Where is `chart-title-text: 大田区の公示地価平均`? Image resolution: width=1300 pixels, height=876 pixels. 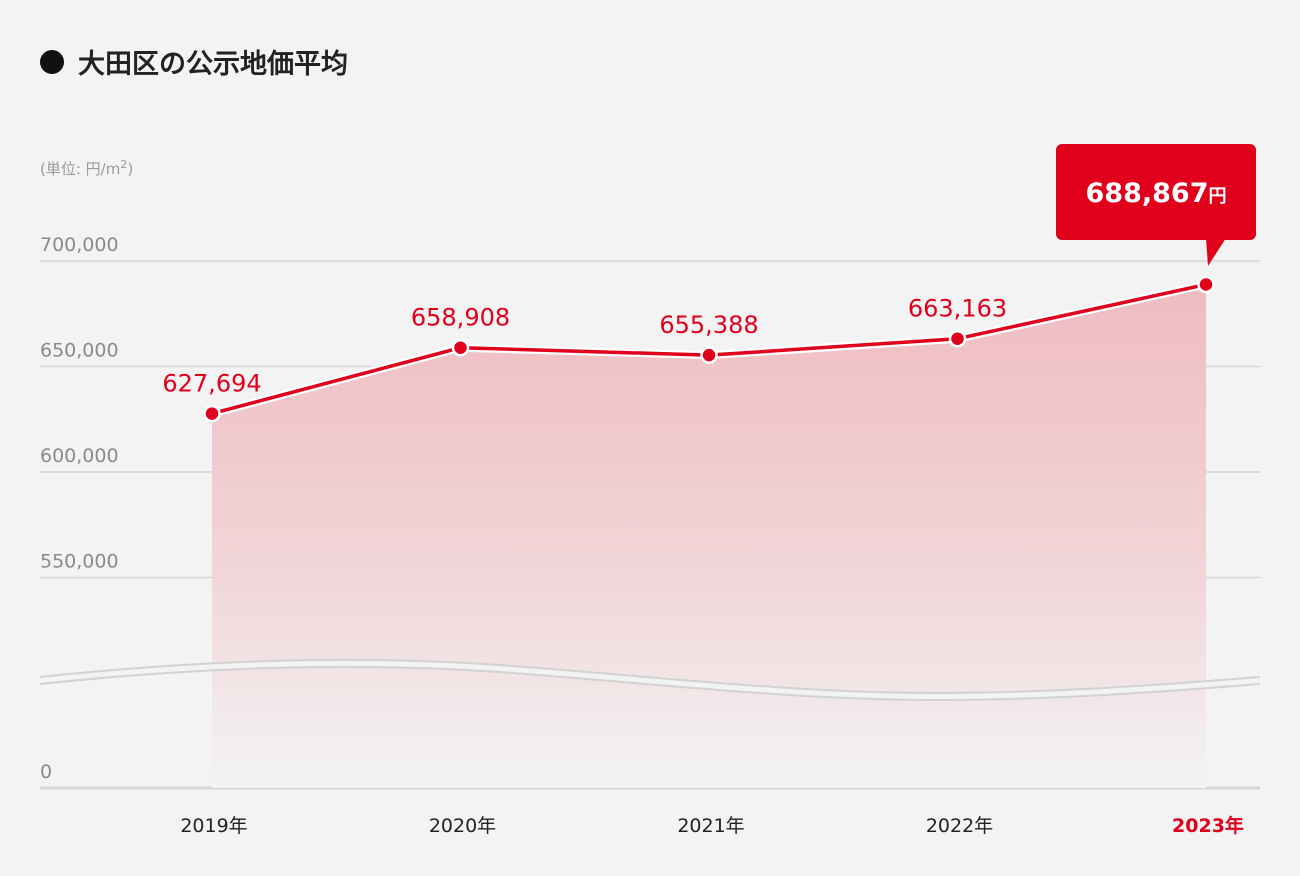 chart-title-text: 大田区の公示地価平均 is located at coordinates (213, 64).